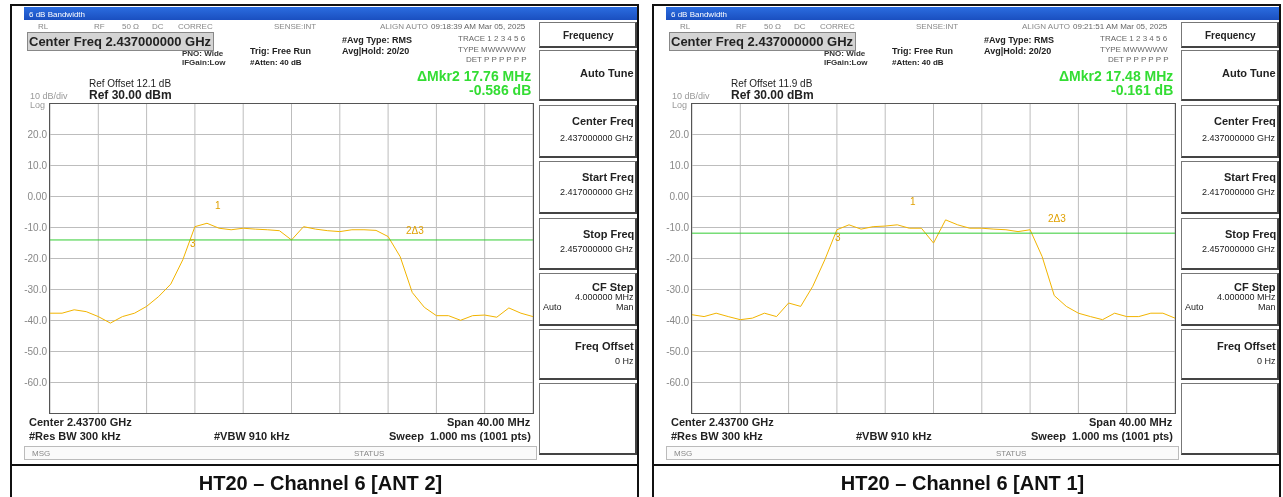 This screenshot has width=1283, height=497. I want to click on annotation: 2Δ3, so click(1057, 218).